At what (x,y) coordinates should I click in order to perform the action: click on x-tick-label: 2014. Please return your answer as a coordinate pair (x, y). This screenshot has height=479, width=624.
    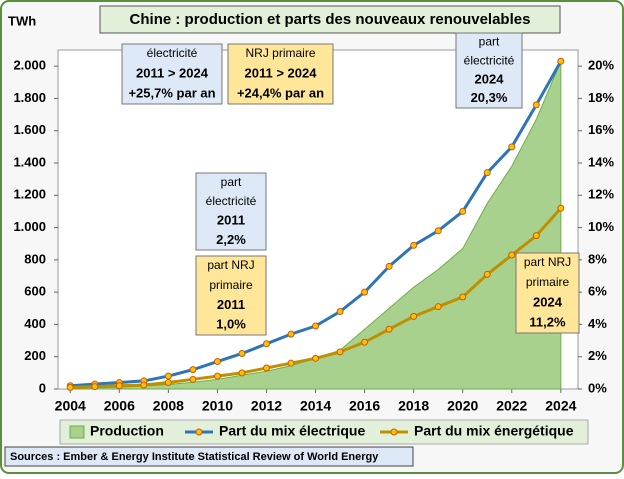
    Looking at the image, I should click on (315, 406).